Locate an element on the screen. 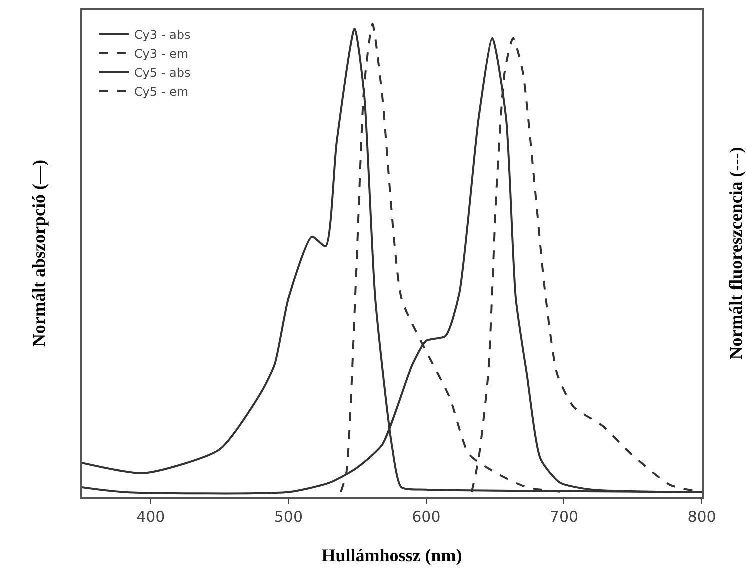 The width and height of the screenshot is (746, 580). x-axis-title: Hullámhossz (nm) is located at coordinates (392, 556).